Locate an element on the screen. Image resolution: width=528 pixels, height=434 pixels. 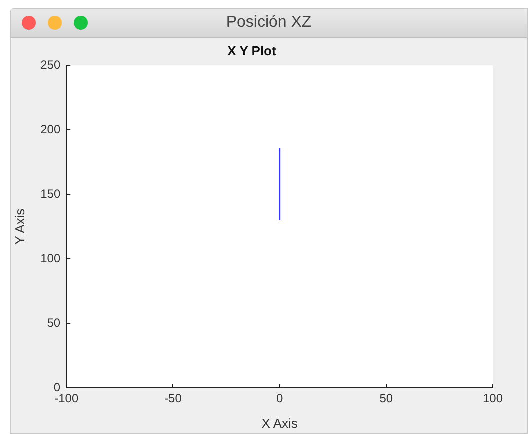
x-tick-label: -50 is located at coordinates (173, 399).